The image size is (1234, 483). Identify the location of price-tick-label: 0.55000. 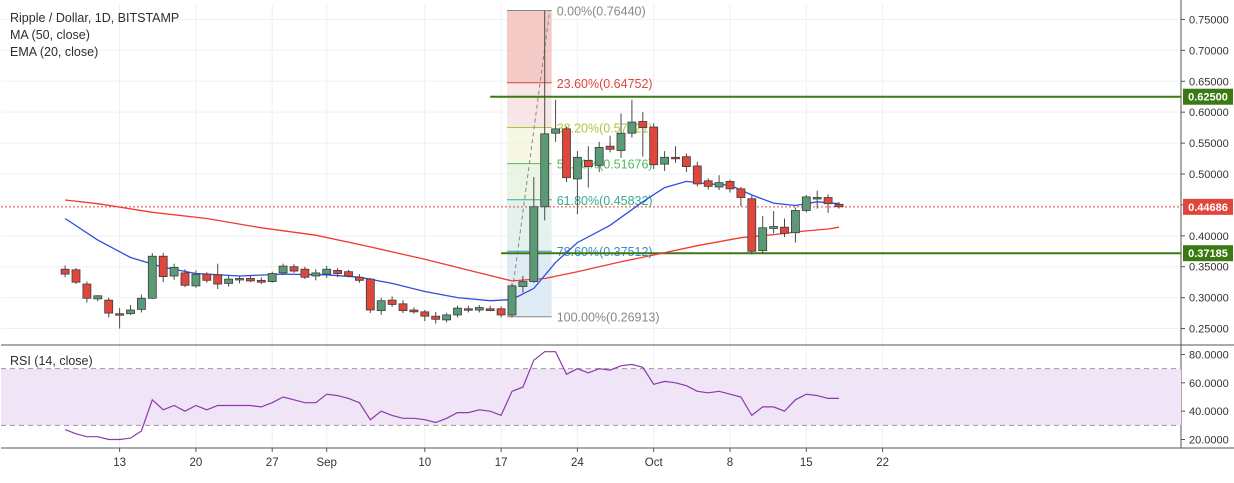
(1209, 144).